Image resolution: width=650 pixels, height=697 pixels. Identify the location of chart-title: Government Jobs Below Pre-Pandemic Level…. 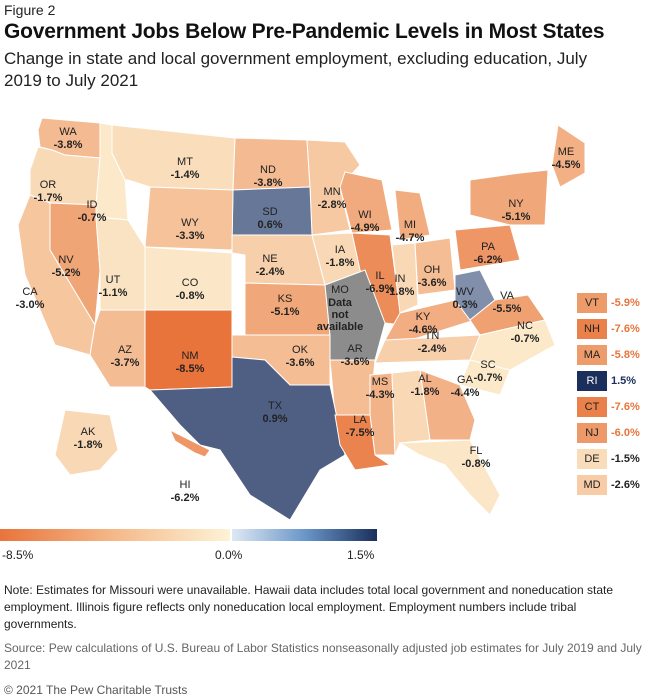
(304, 31).